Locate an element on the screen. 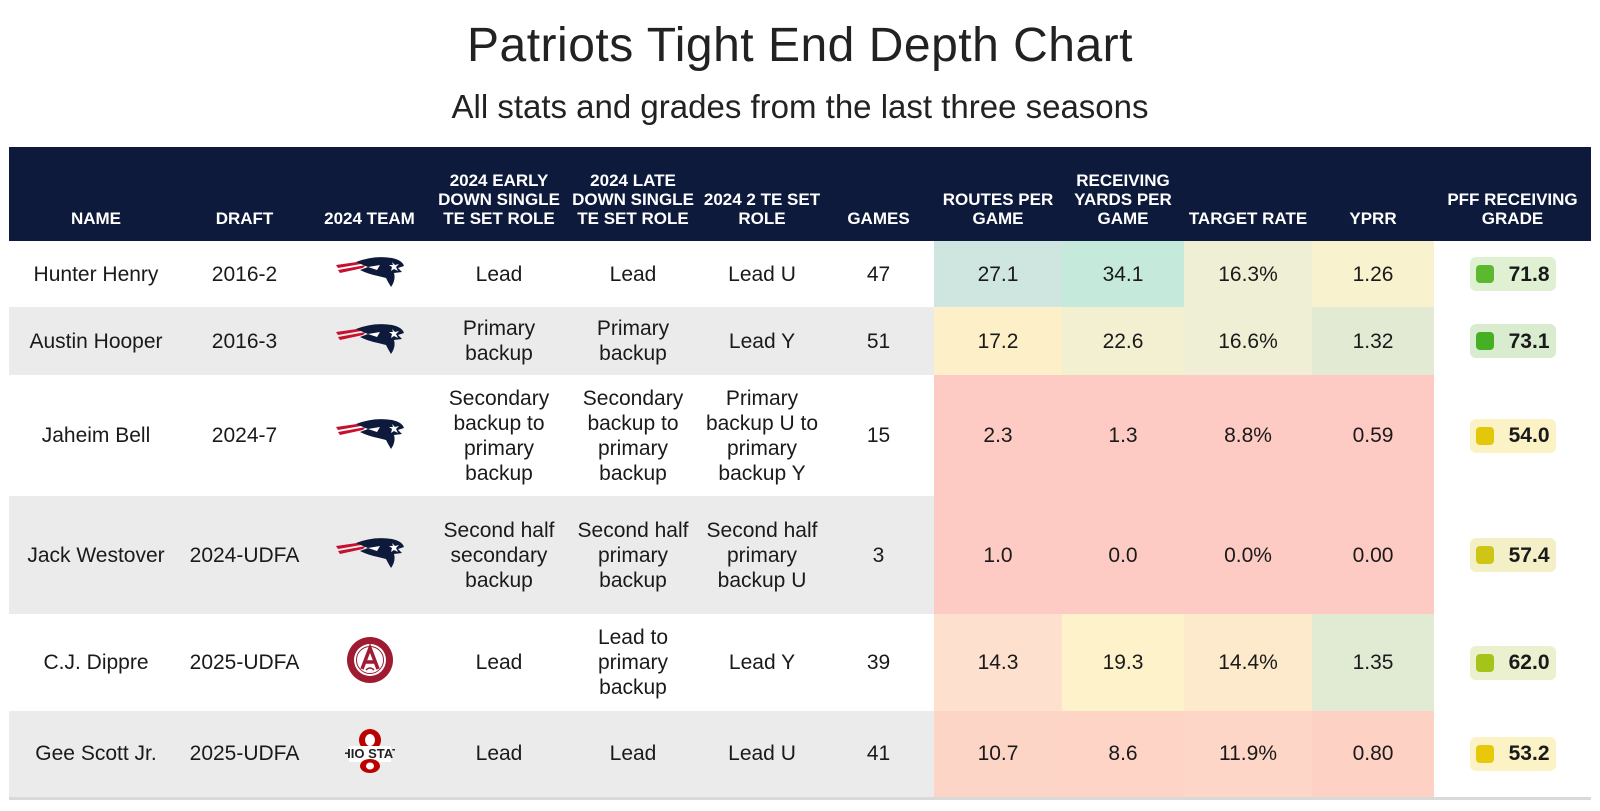 Image resolution: width=1600 pixels, height=811 pixels. draft-value: 2025-UDFA is located at coordinates (244, 662).